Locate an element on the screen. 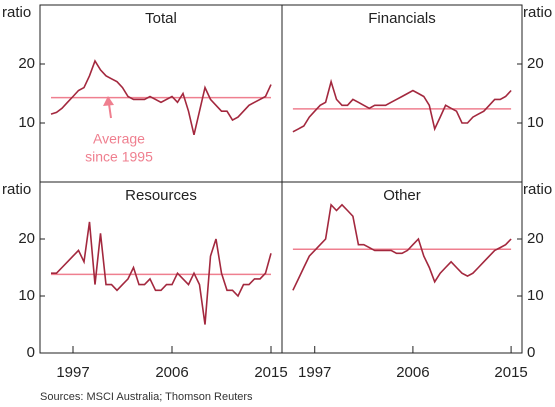 Image resolution: width=555 pixels, height=407 pixels. sources: Sources: MSCI Australia; Thomson Reuters is located at coordinates (146, 397).